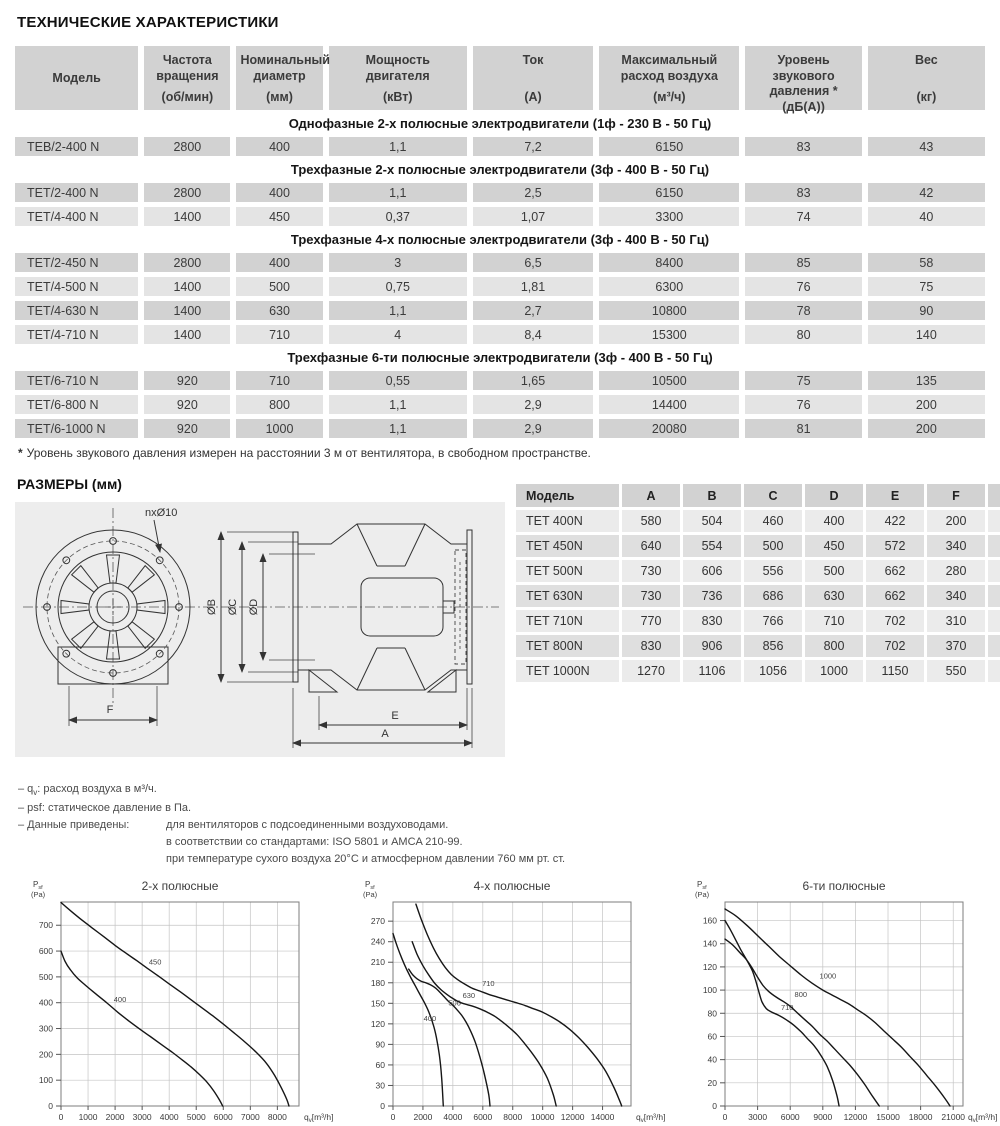 This screenshot has width=1000, height=1126. Describe the element at coordinates (187, 78) in the screenshot. I see `spec-col-header-wrap: Частота вращения (об/мин)` at that location.